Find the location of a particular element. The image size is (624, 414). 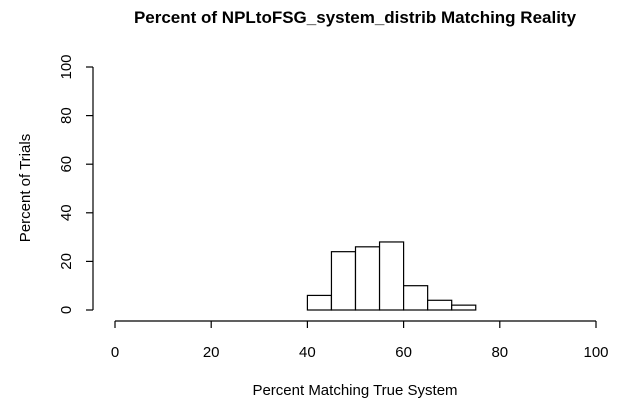

y-tick-label: 20 is located at coordinates (66, 261).